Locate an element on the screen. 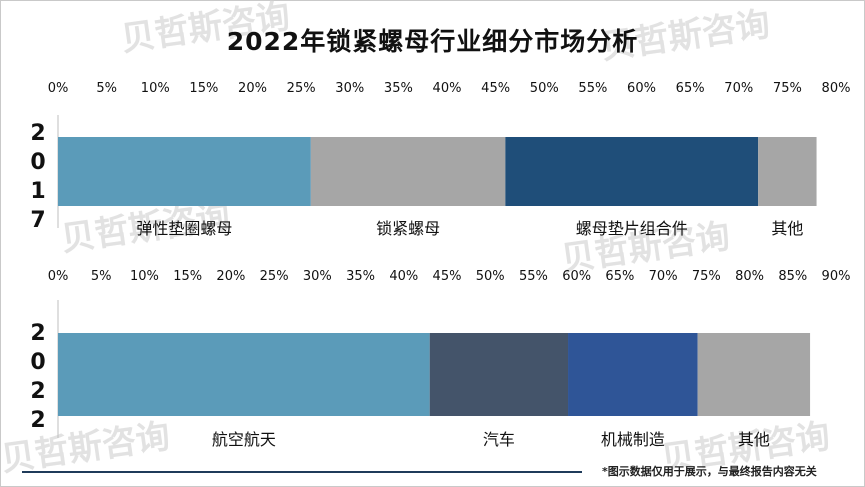 This screenshot has height=487, width=865. footer-line is located at coordinates (302, 472).